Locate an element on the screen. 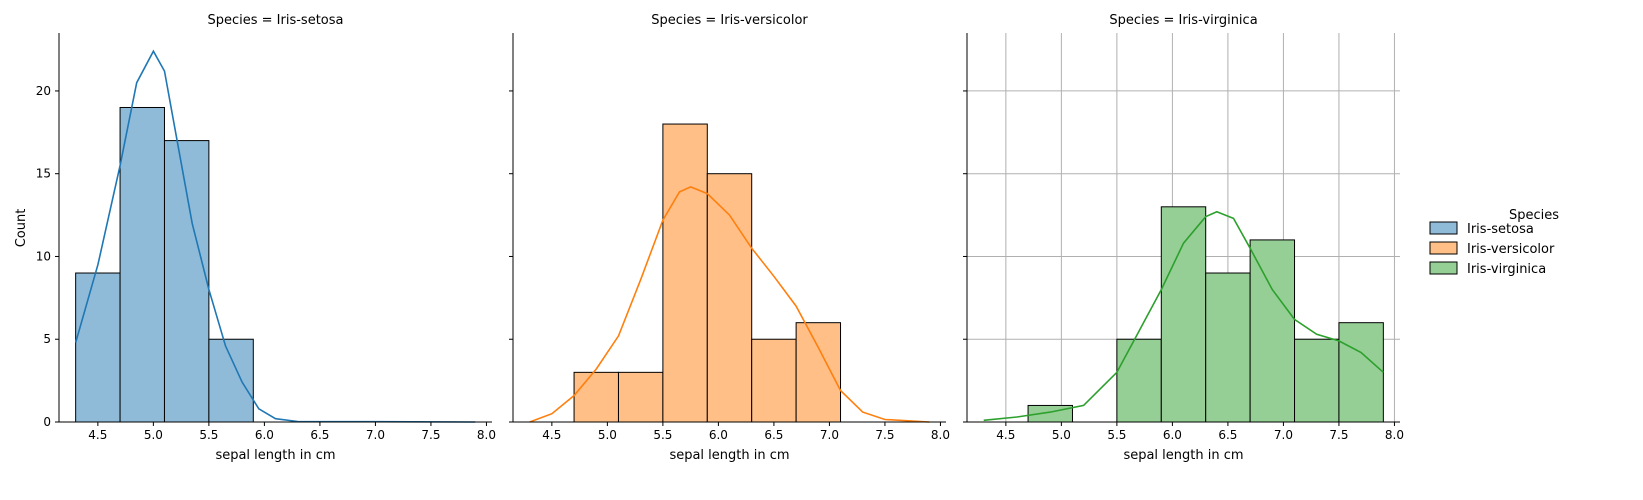 The image size is (1643, 500). legend-items: Iris-setosa Iris-versicolor Iris-virginica is located at coordinates (1492, 249).